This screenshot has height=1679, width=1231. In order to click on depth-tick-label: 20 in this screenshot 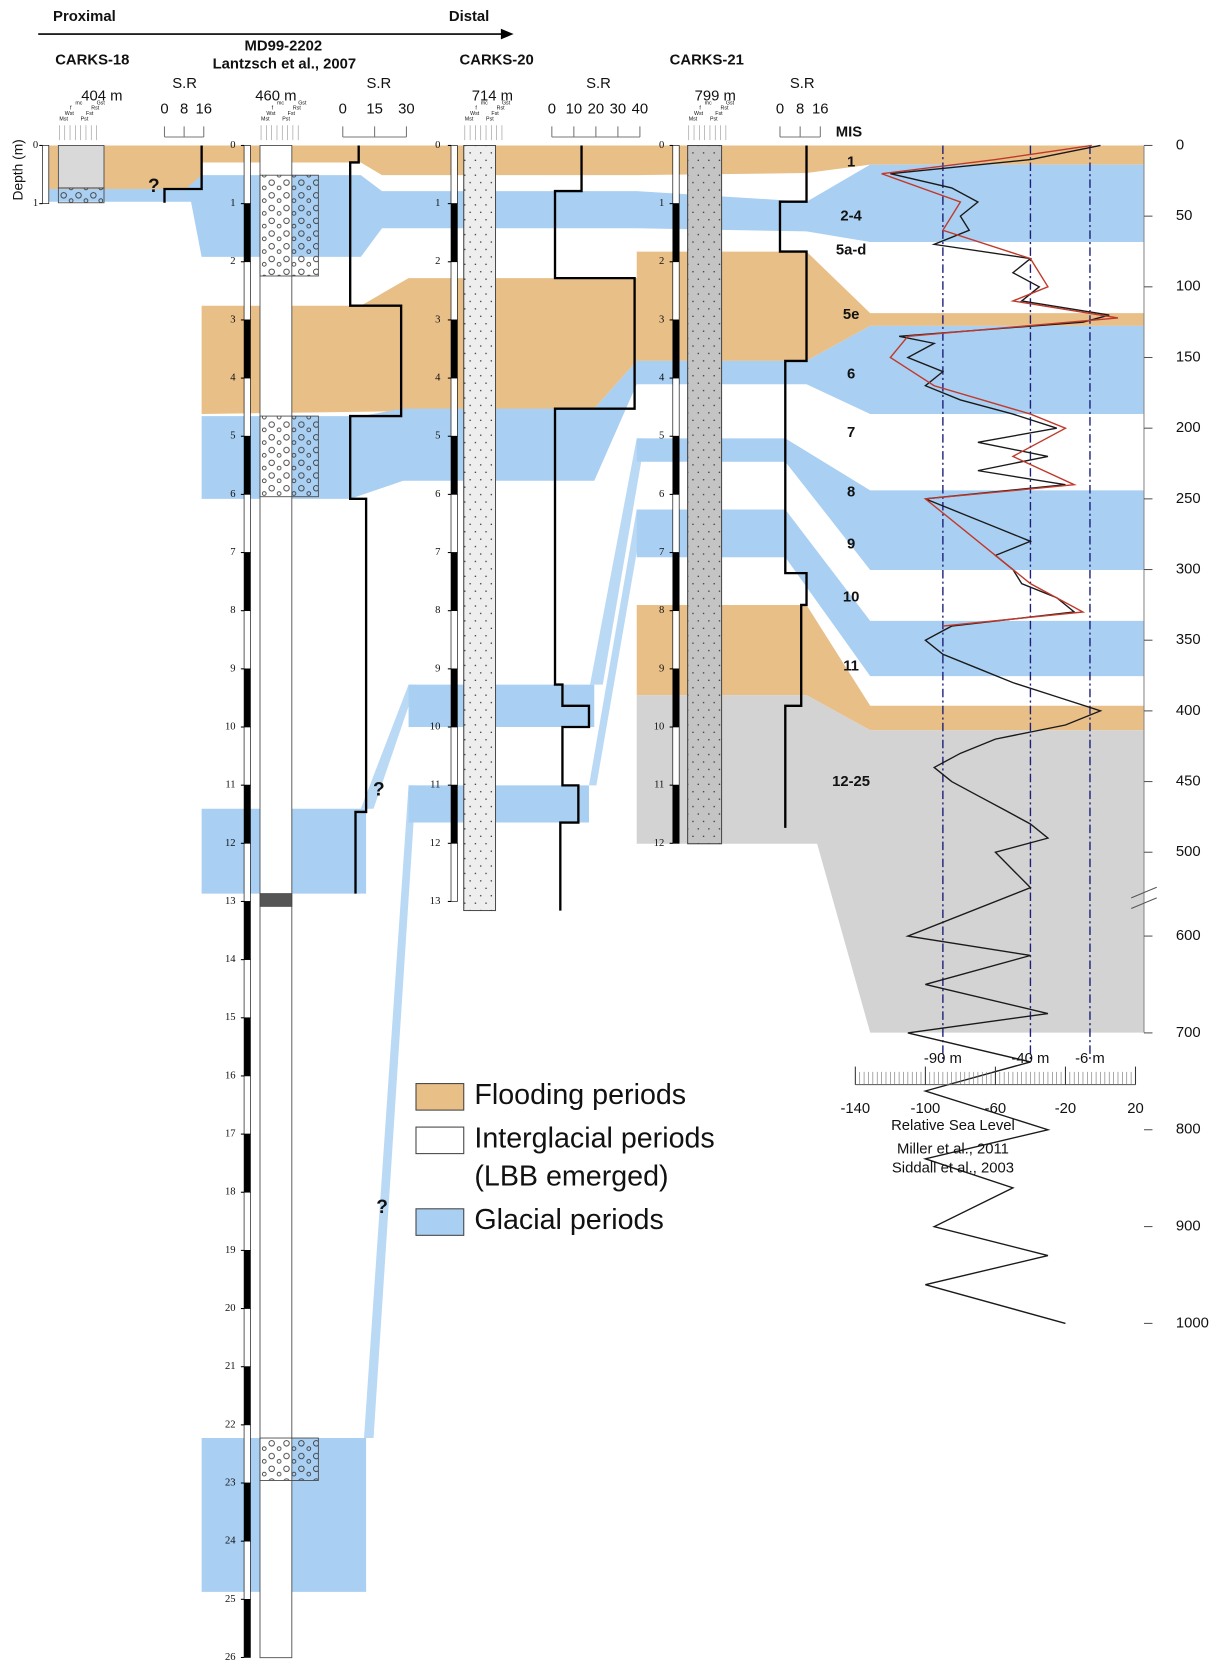, I will do `click(230, 1308)`.